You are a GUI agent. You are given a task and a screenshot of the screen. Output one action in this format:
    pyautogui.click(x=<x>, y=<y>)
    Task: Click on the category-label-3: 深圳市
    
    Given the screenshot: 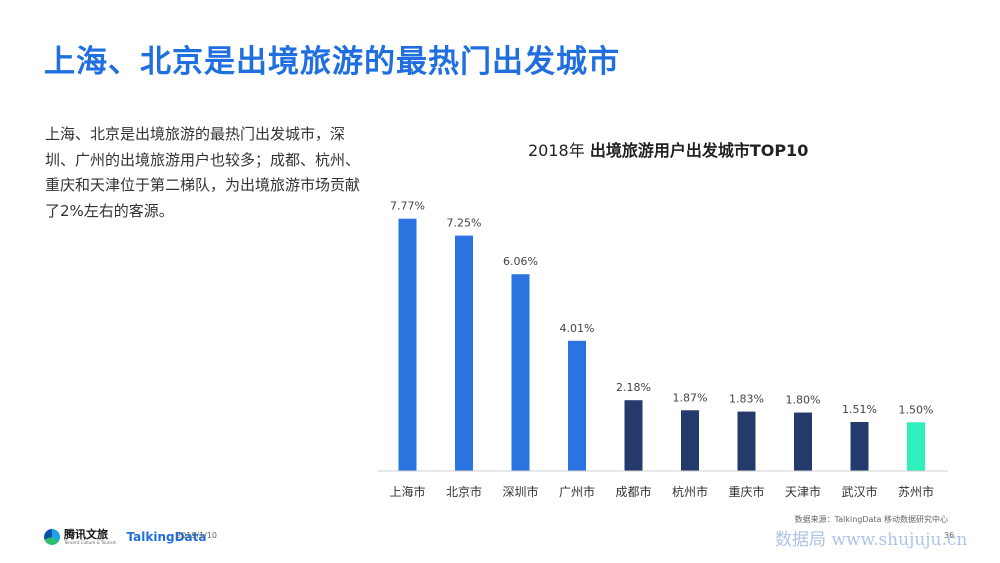 What is the action you would take?
    pyautogui.click(x=520, y=491)
    